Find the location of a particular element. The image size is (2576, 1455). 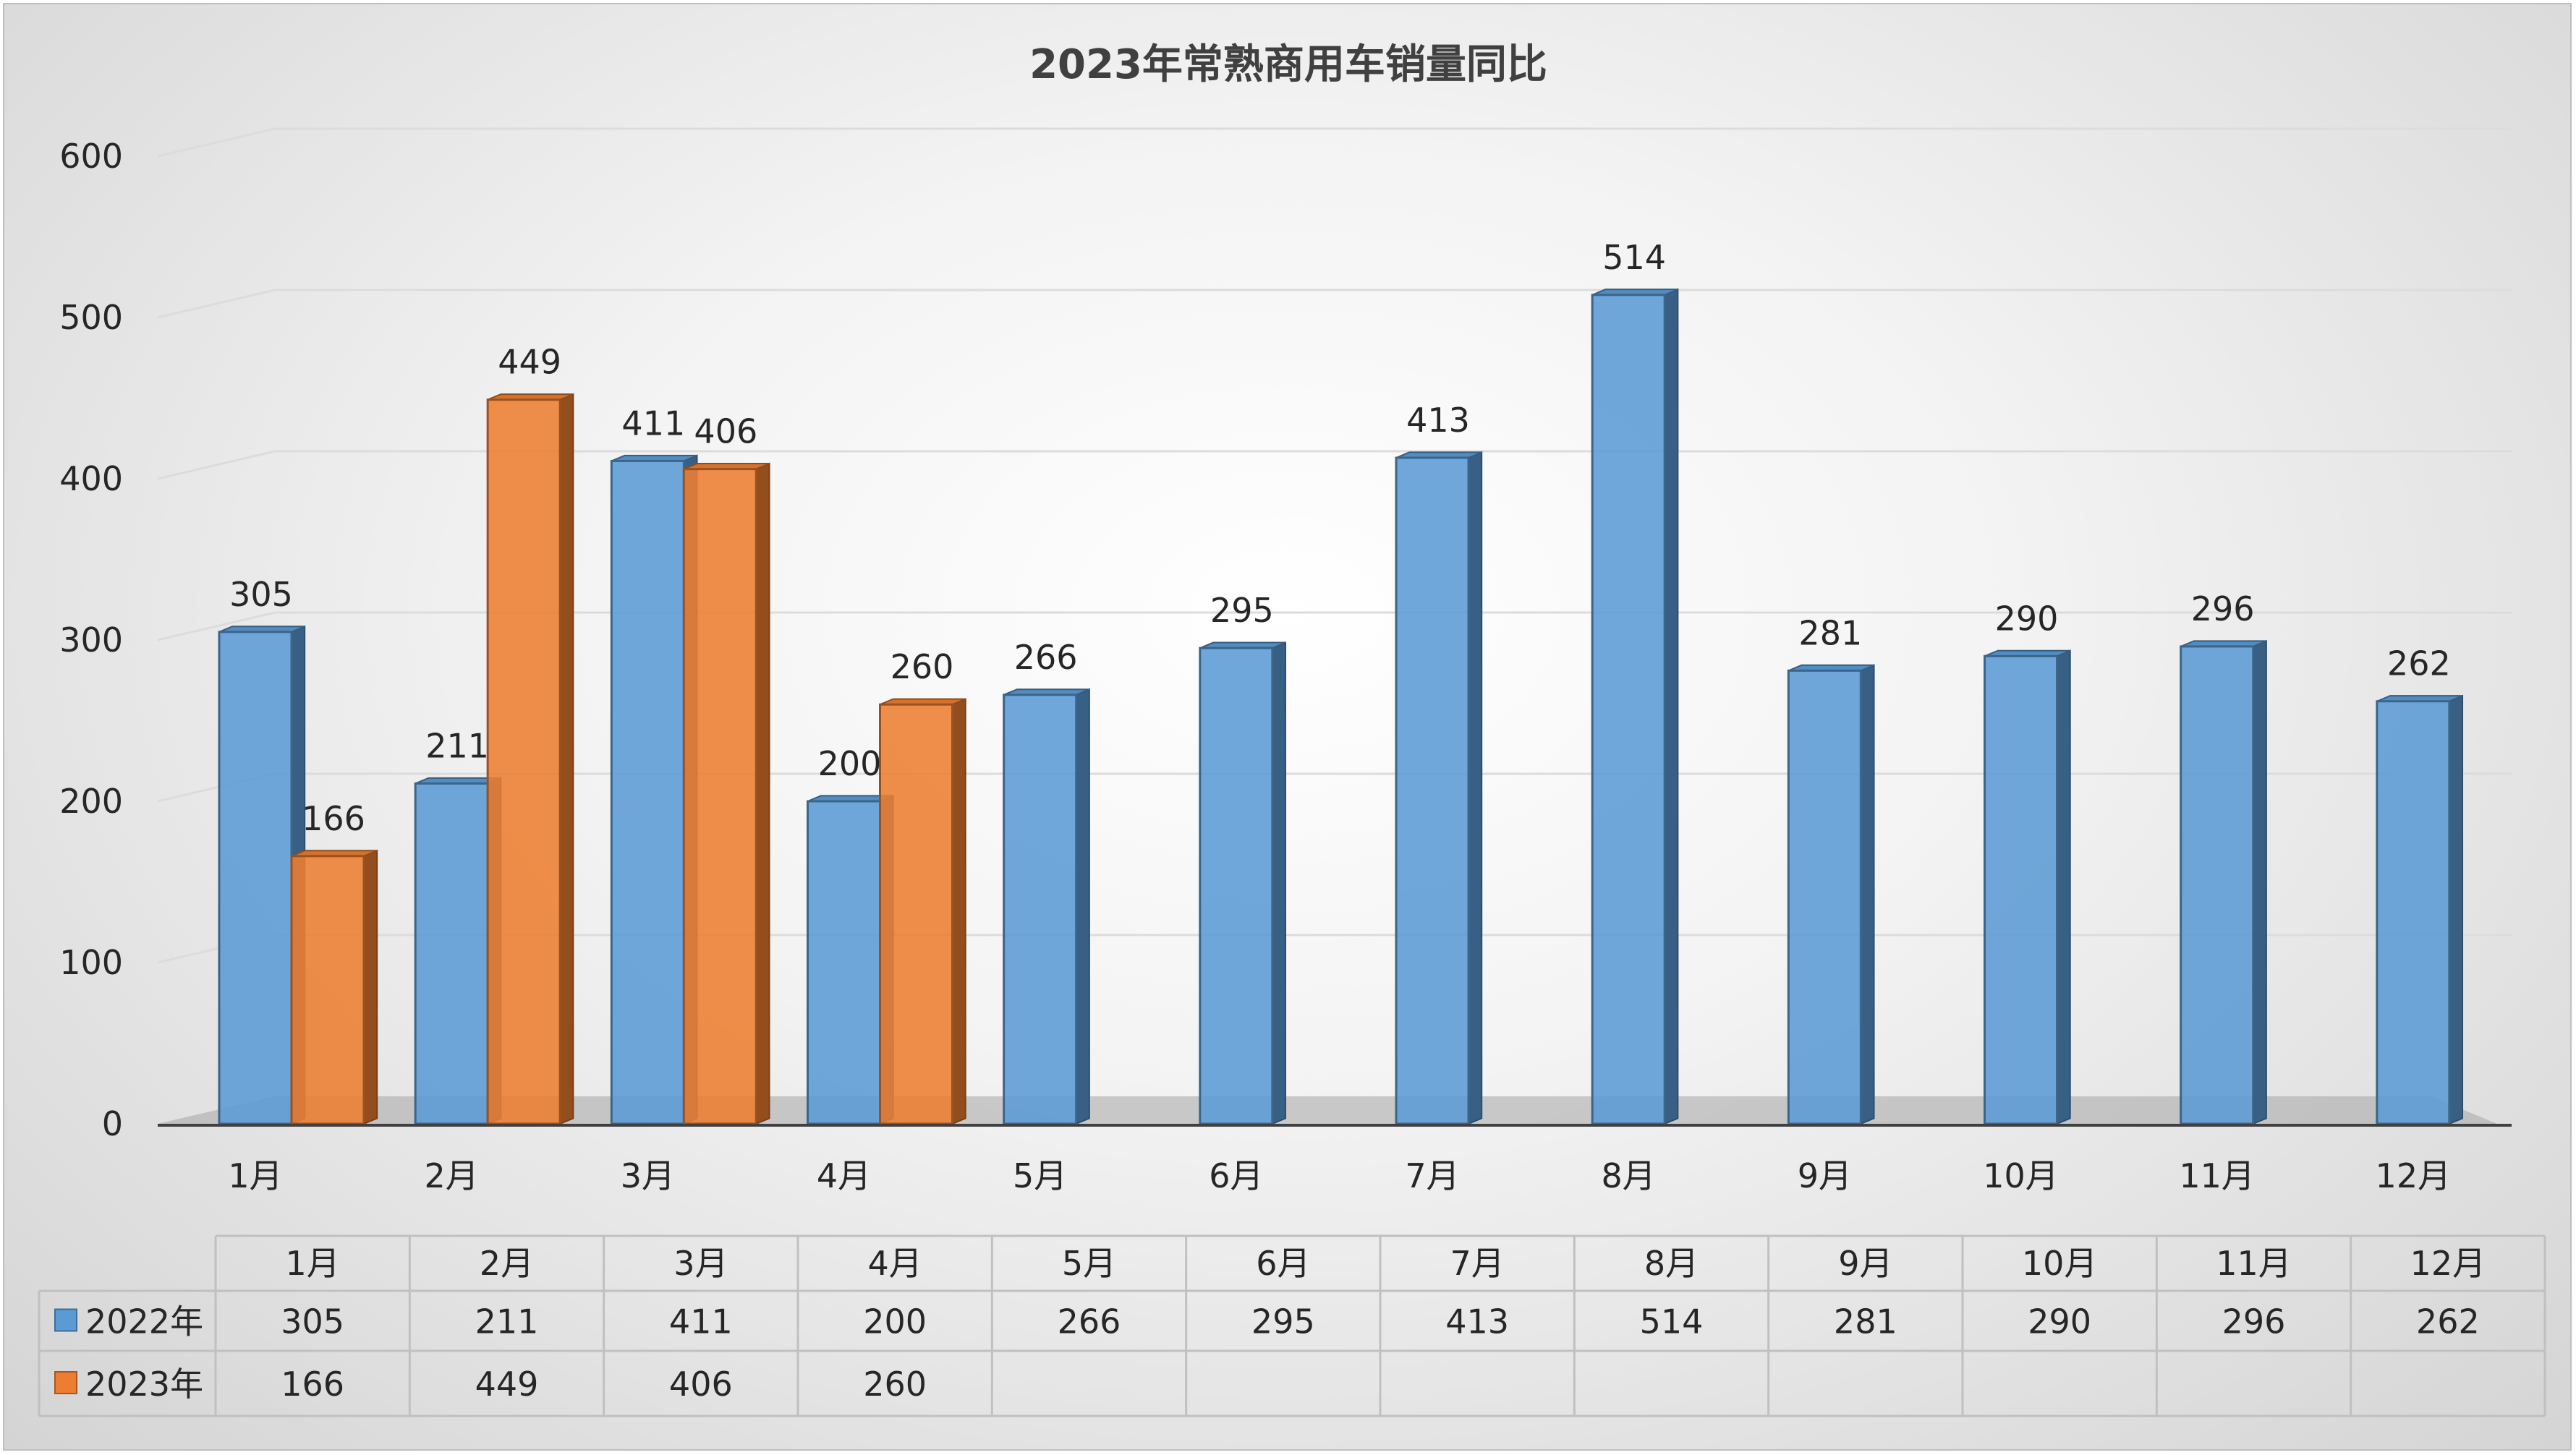

x-tick-label: 11月 is located at coordinates (2217, 1176).